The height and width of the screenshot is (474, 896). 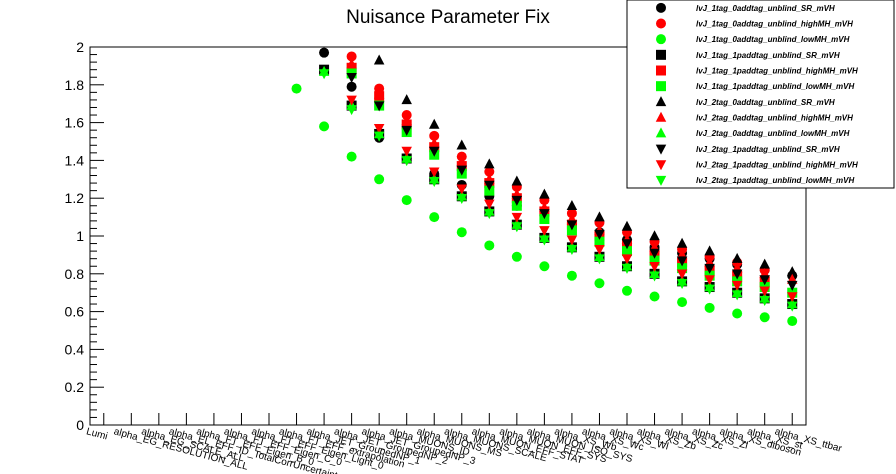 I want to click on legend-entry: lvJ_1tag_1paddtag_unblind_highMH_mVH, so click(x=777, y=71).